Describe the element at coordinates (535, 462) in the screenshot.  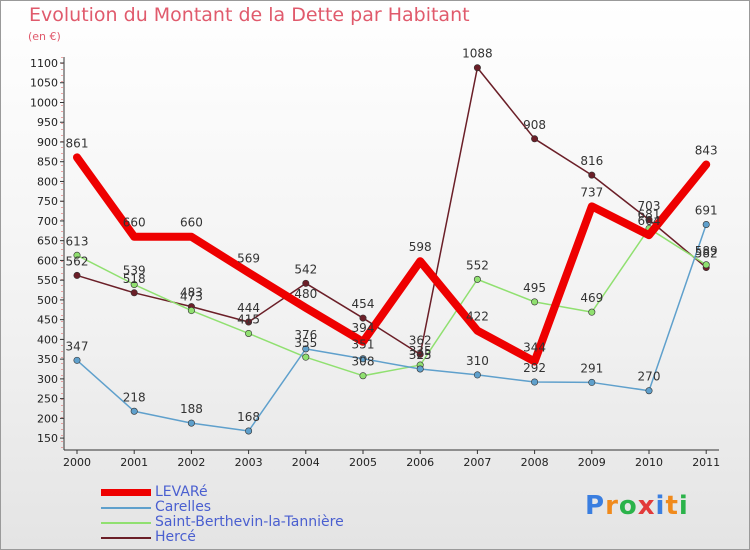
I see `x-tick-label: 2008` at that location.